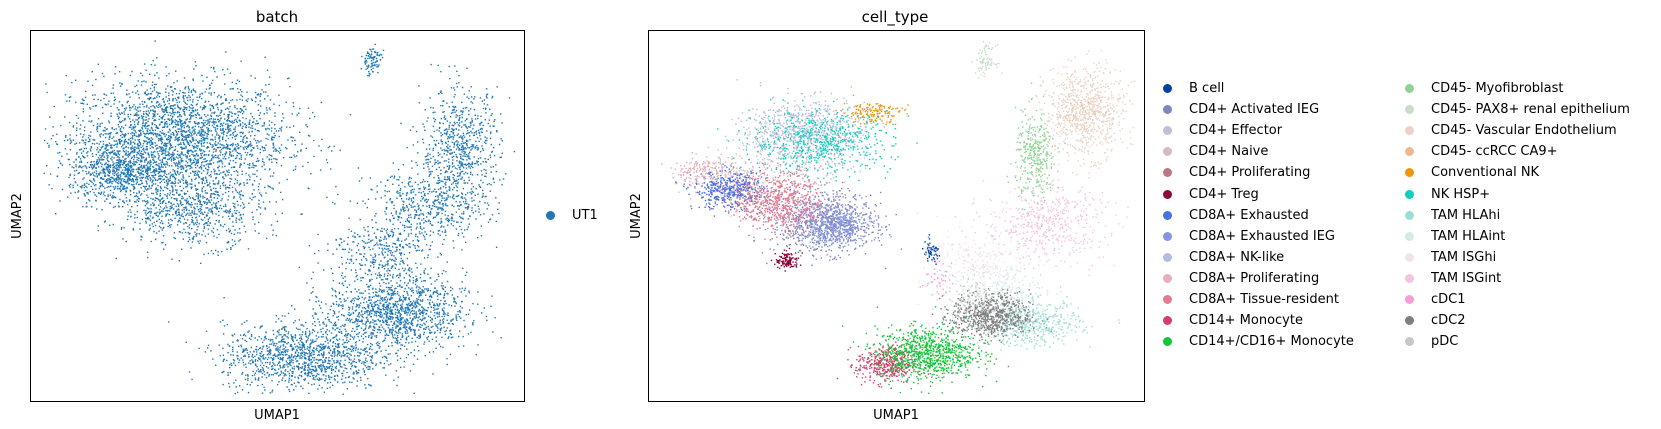 The height and width of the screenshot is (429, 1661). Describe the element at coordinates (585, 216) in the screenshot. I see `legend-label: UT1` at that location.